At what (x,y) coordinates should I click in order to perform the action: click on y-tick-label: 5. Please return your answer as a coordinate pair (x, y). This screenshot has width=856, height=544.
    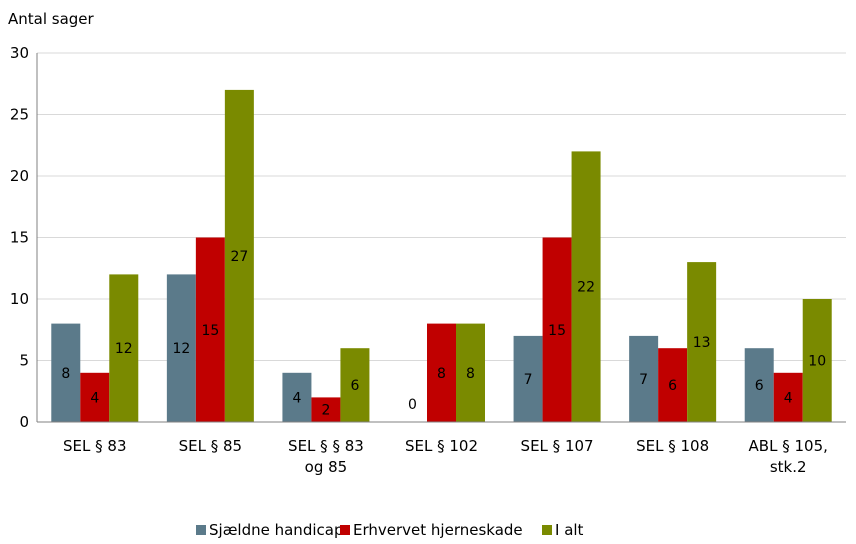
    Looking at the image, I should click on (24, 361).